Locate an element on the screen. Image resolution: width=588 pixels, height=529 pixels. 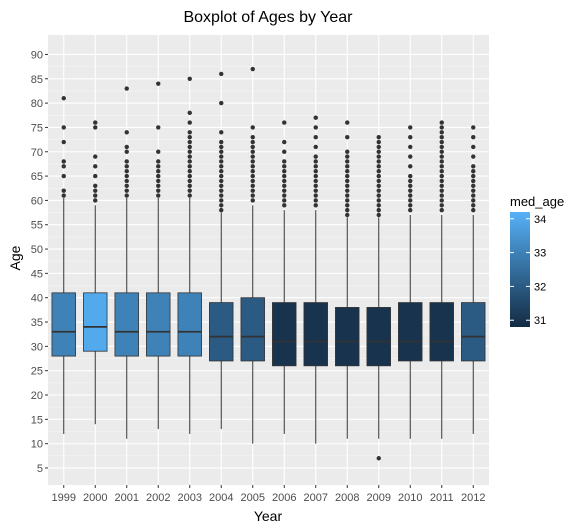
y-axis-ticks: 5 10 15 20 25 30 35 40 45 50 55 60 65 70 75 80 85 90 is located at coordinates (39, 262).